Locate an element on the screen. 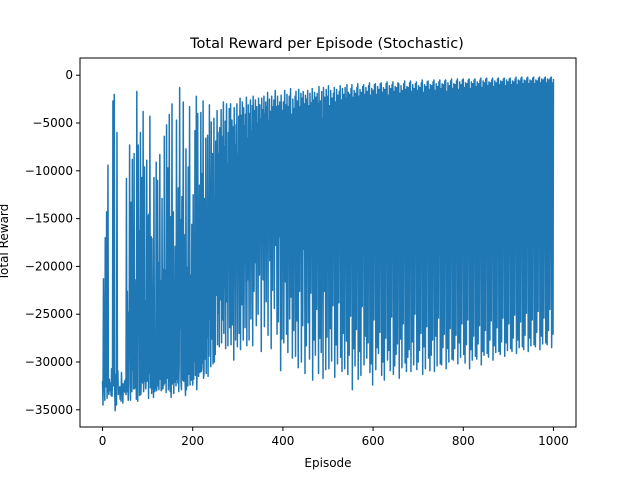 The image size is (640, 480). x-tick-label: 1000 is located at coordinates (553, 441).